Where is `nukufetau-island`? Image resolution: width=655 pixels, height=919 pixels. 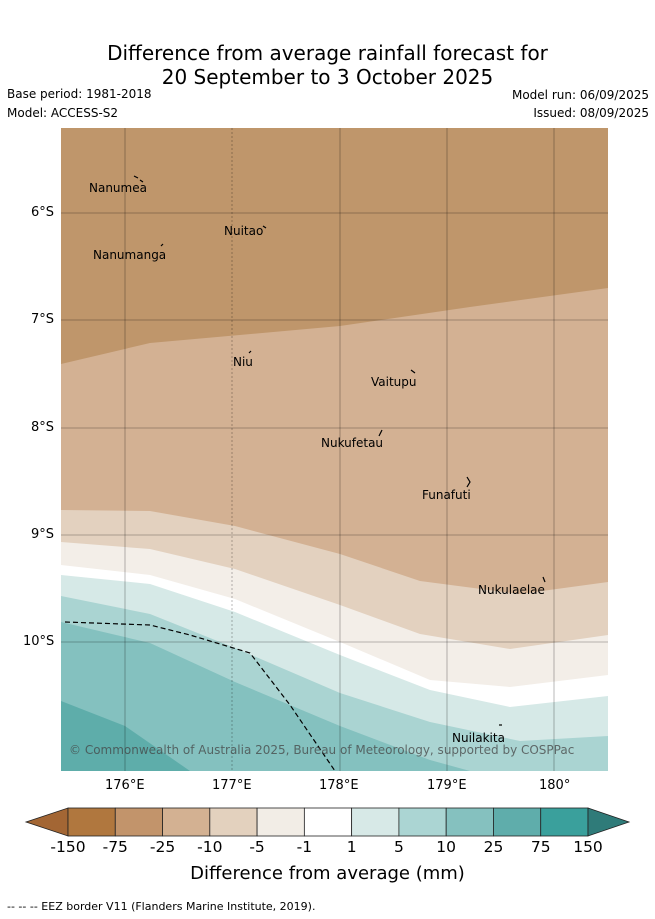 nukufetau-island is located at coordinates (380, 433).